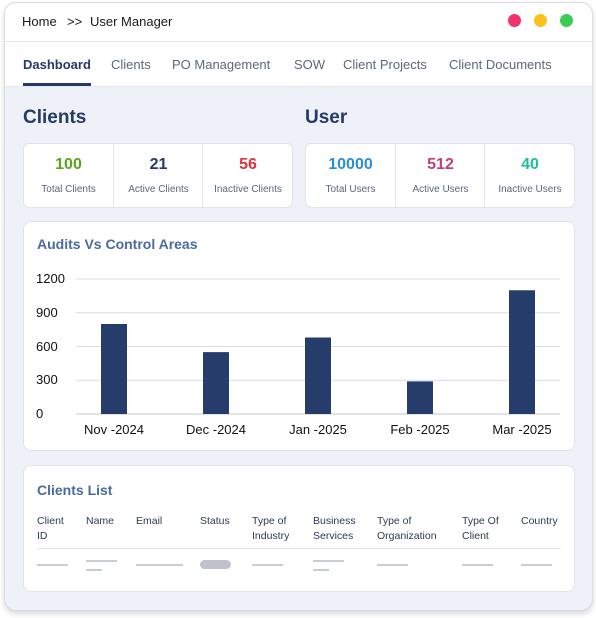  What do you see at coordinates (47, 380) in the screenshot?
I see `y-tick-label: 300` at bounding box center [47, 380].